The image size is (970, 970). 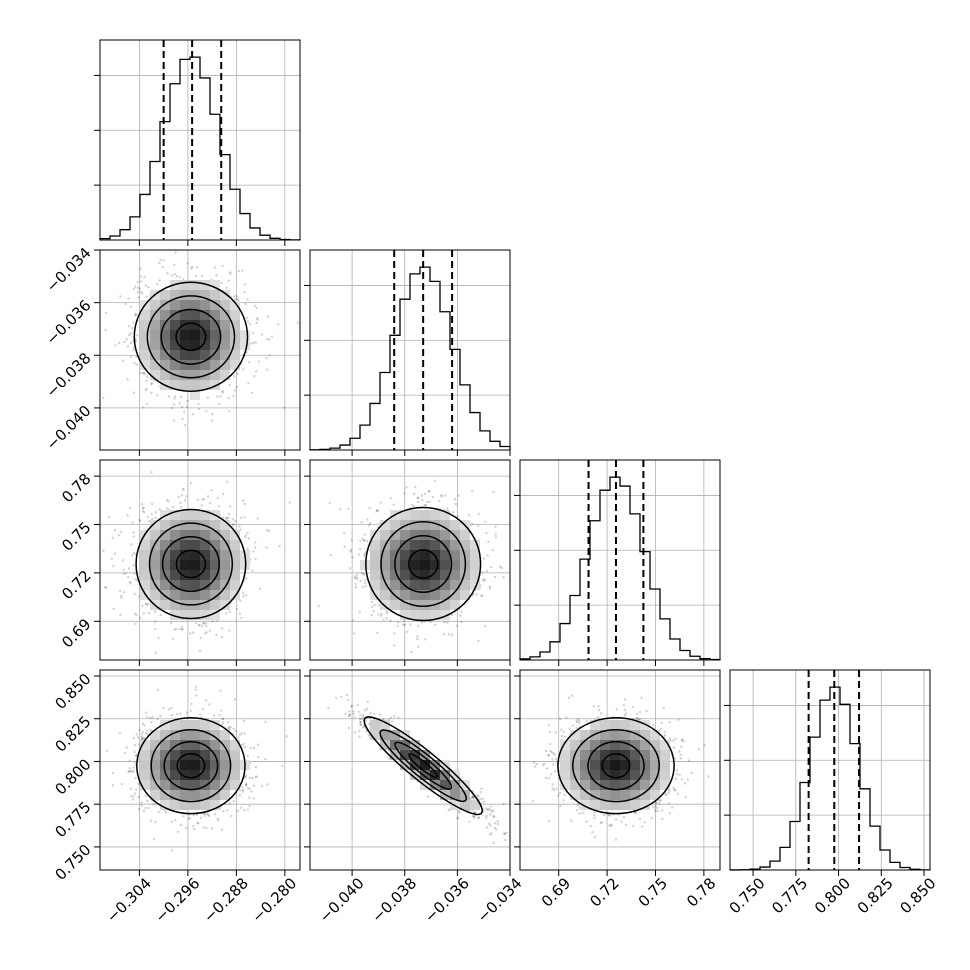 What do you see at coordinates (177, 900) in the screenshot?
I see `x-tick-label: −0.296` at bounding box center [177, 900].